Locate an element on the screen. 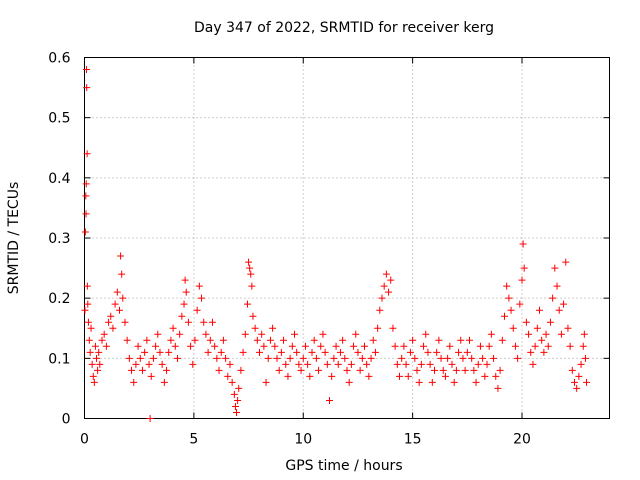 This screenshot has width=640, height=480. y-tick-label: 0.6 is located at coordinates (59, 59).